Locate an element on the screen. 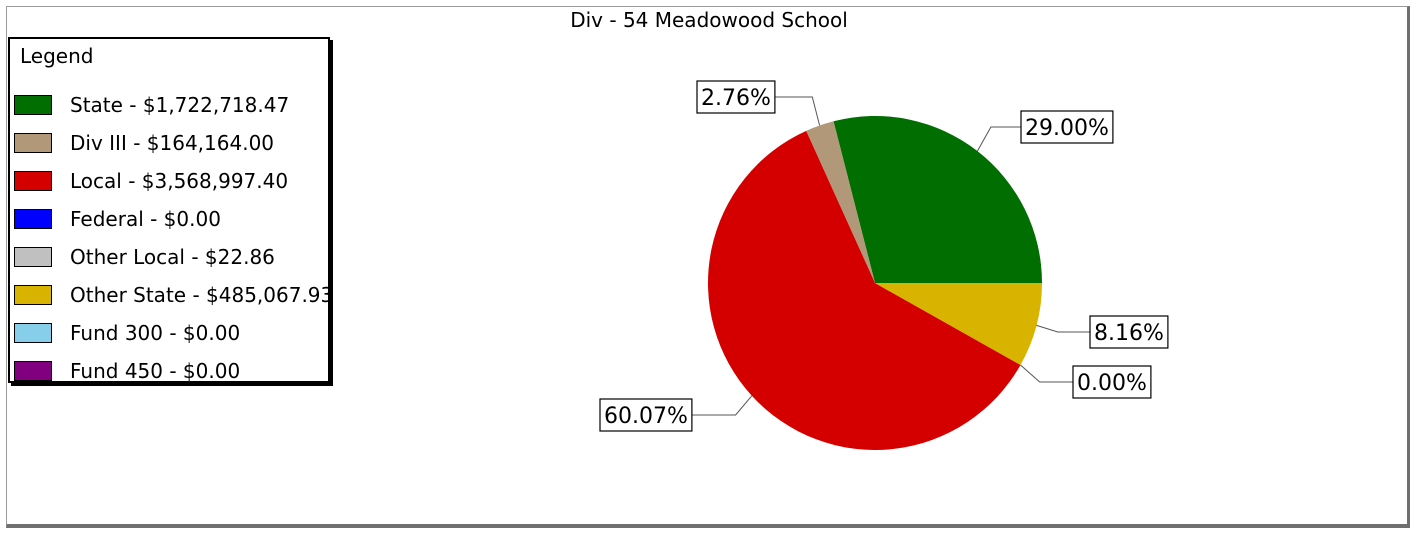 Image resolution: width=1418 pixels, height=538 pixels. legend-label: State - $1,722,718.47 is located at coordinates (180, 105).